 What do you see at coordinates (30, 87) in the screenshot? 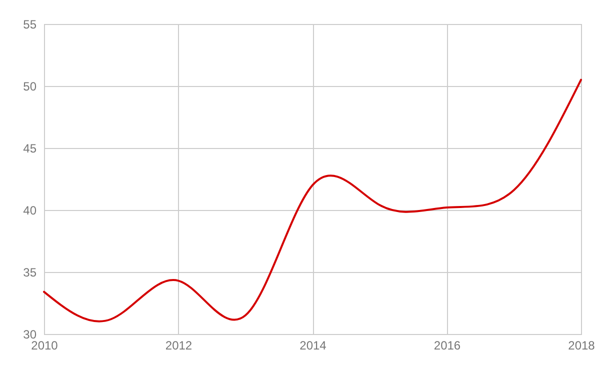
I see `y-tick-label: 50` at bounding box center [30, 87].